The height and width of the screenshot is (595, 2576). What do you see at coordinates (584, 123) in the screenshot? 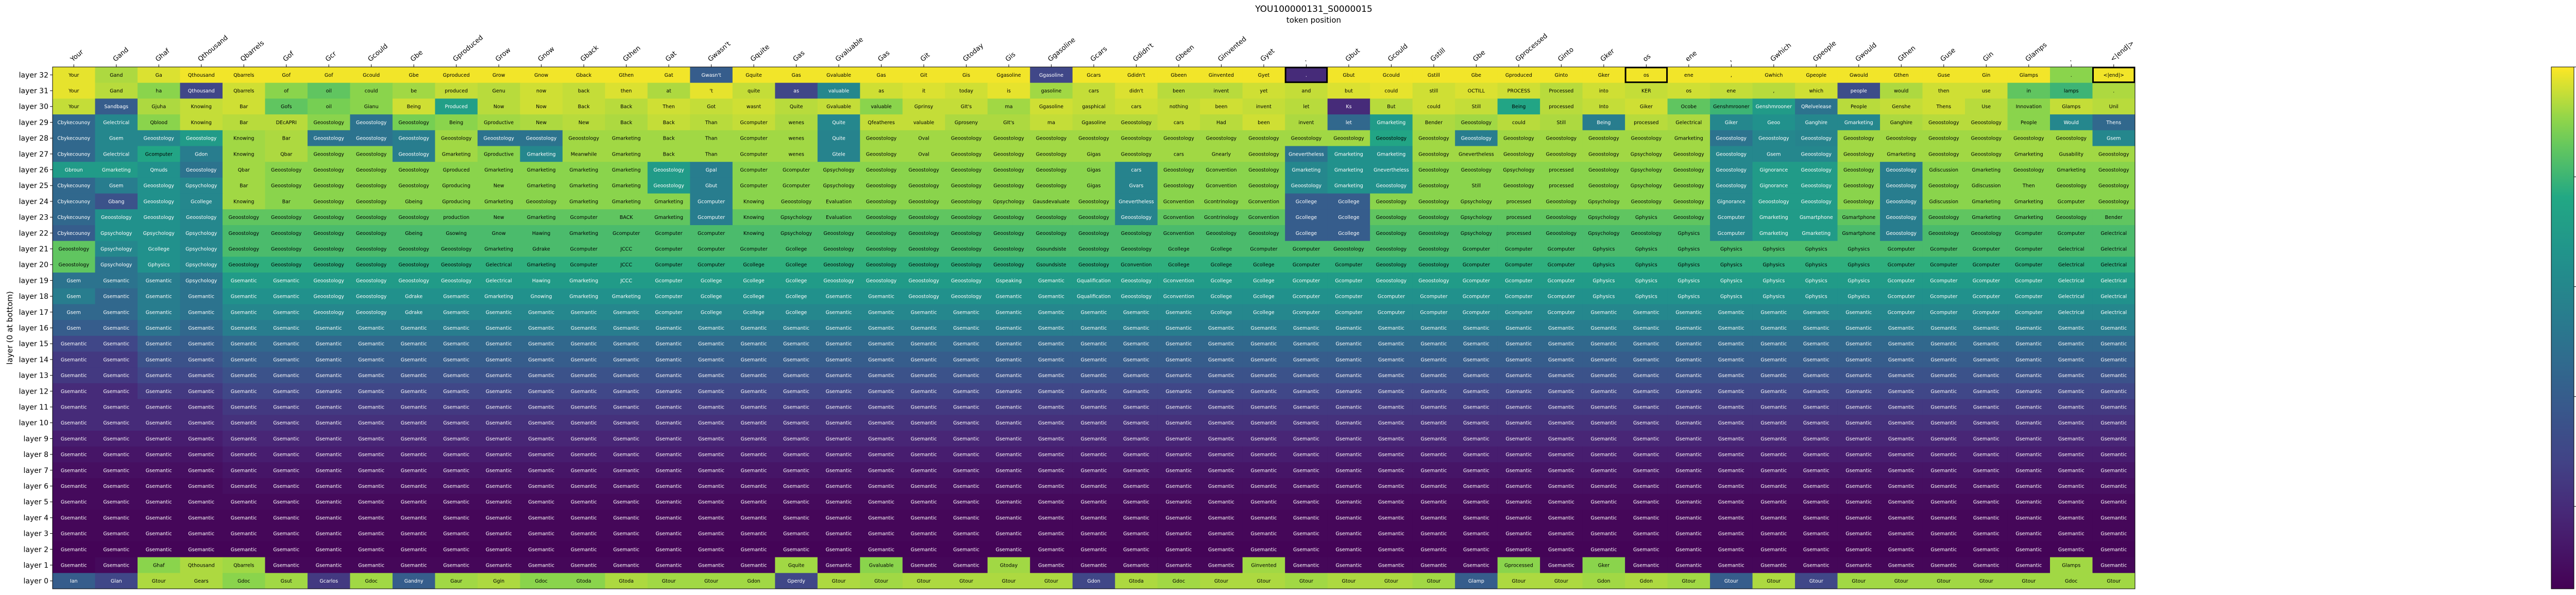
I see `cell-label: New` at bounding box center [584, 123].